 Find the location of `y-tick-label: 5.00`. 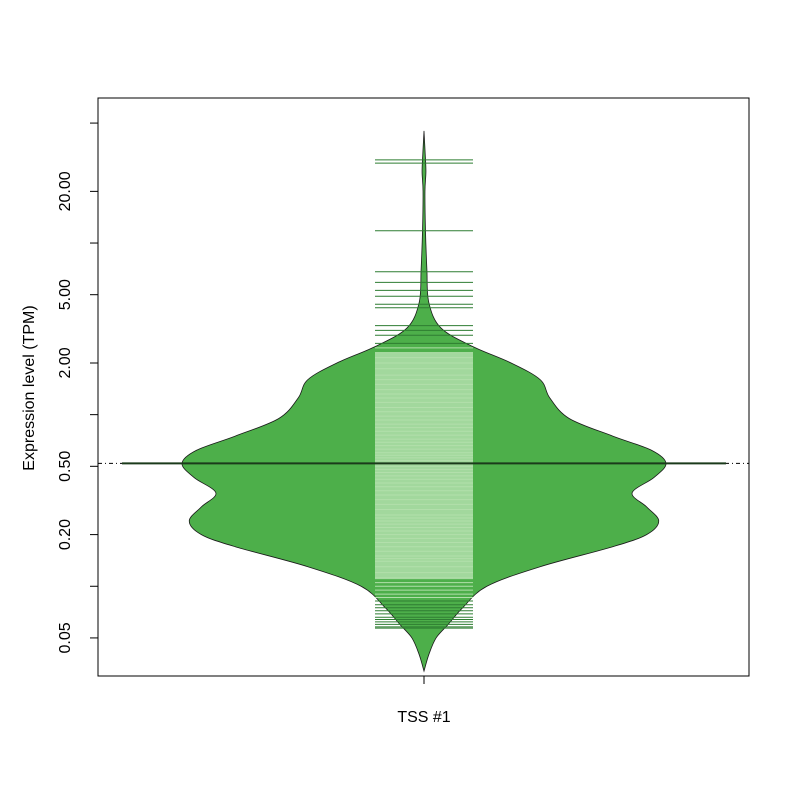

y-tick-label: 5.00 is located at coordinates (65, 294).